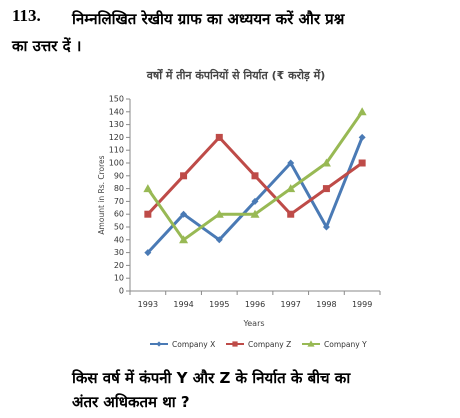 Image resolution: width=460 pixels, height=418 pixels. I want to click on legend-item: Company Z, so click(258, 344).